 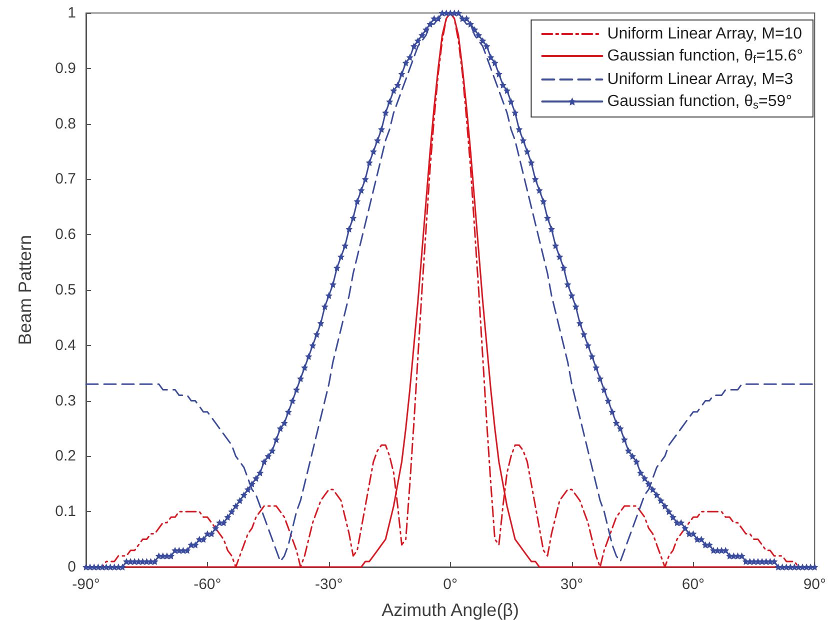 What do you see at coordinates (450, 584) in the screenshot?
I see `x-tick-label: 0°` at bounding box center [450, 584].